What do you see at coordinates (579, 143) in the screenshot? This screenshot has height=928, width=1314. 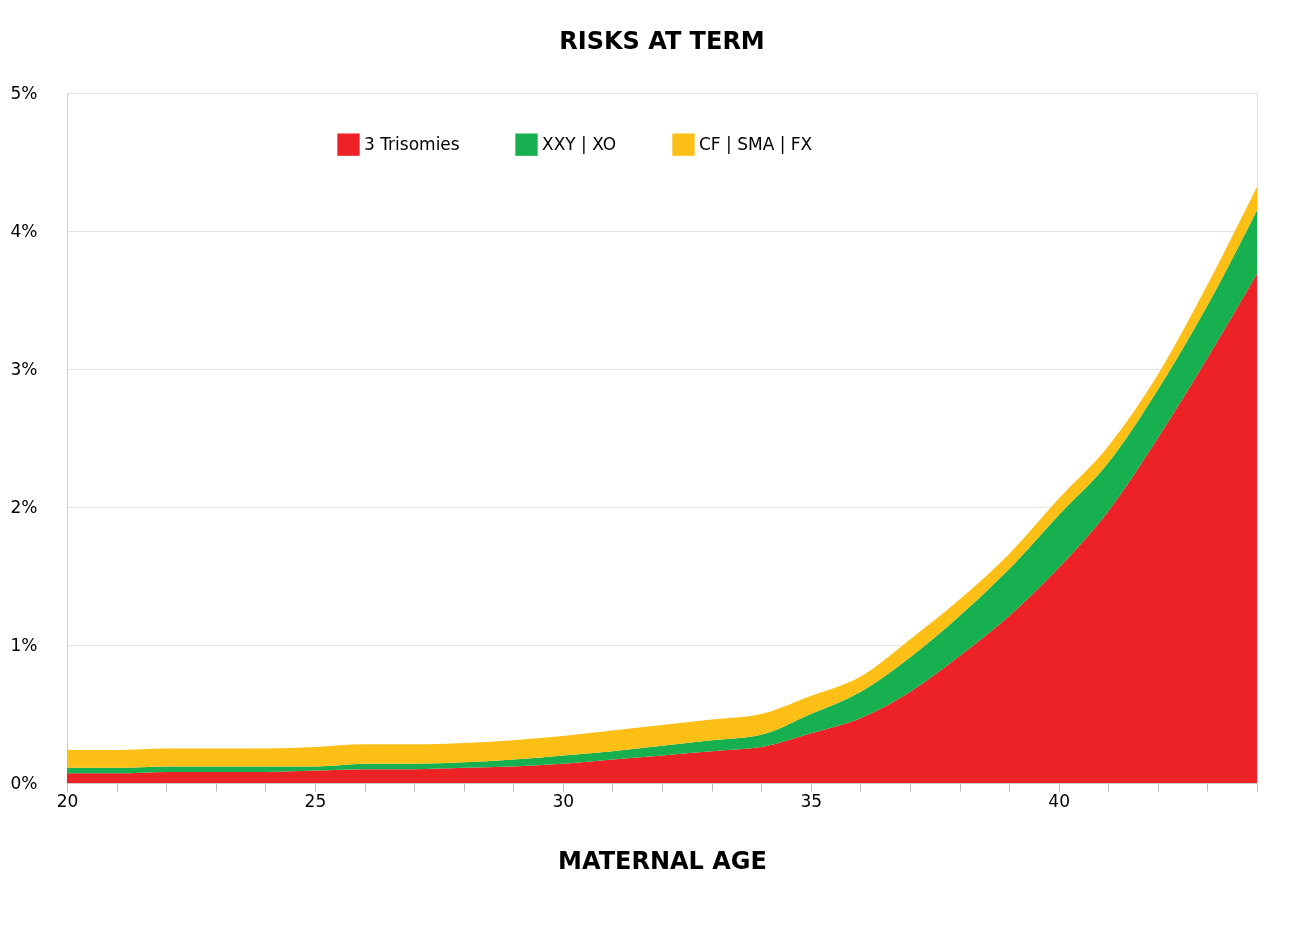 I see `legend-label: XXY | XO` at bounding box center [579, 143].